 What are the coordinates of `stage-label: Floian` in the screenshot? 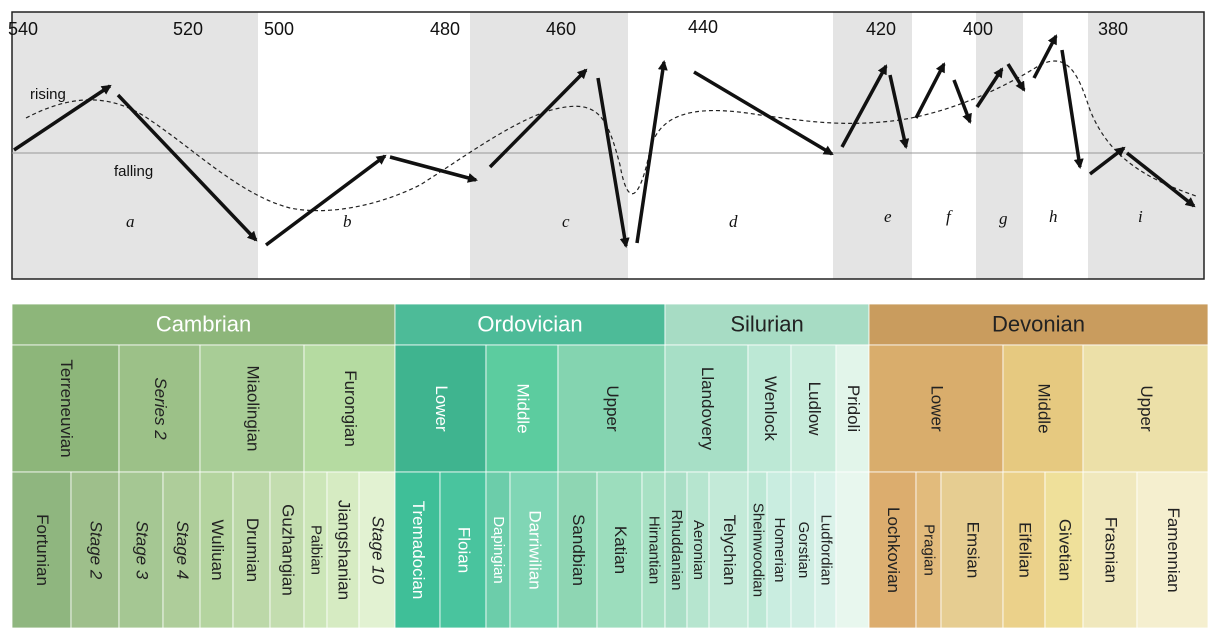 It's located at (464, 550).